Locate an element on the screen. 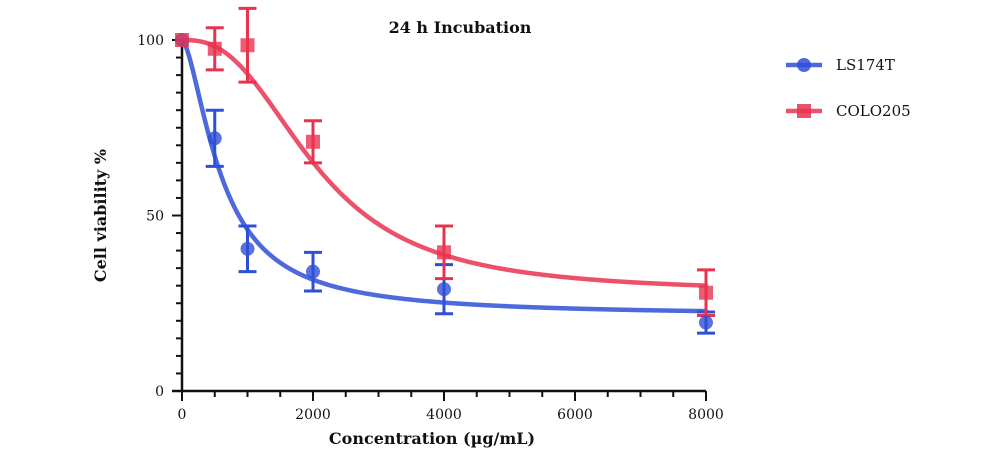  x-axis-ticks: 0 2000 4000 6000 8000 is located at coordinates (451, 407).